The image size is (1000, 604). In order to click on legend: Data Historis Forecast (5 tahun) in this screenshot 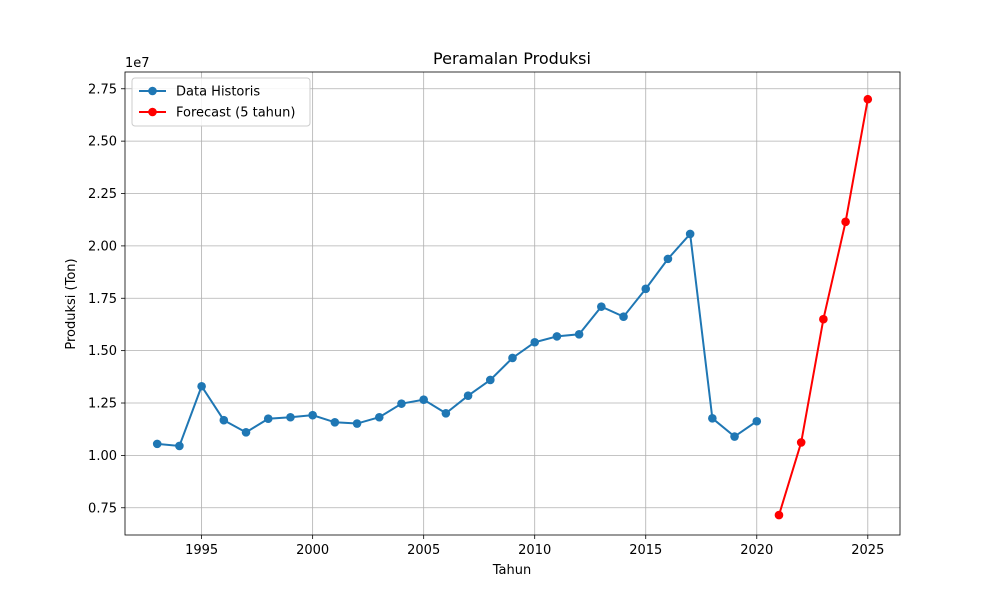, I will do `click(221, 102)`.